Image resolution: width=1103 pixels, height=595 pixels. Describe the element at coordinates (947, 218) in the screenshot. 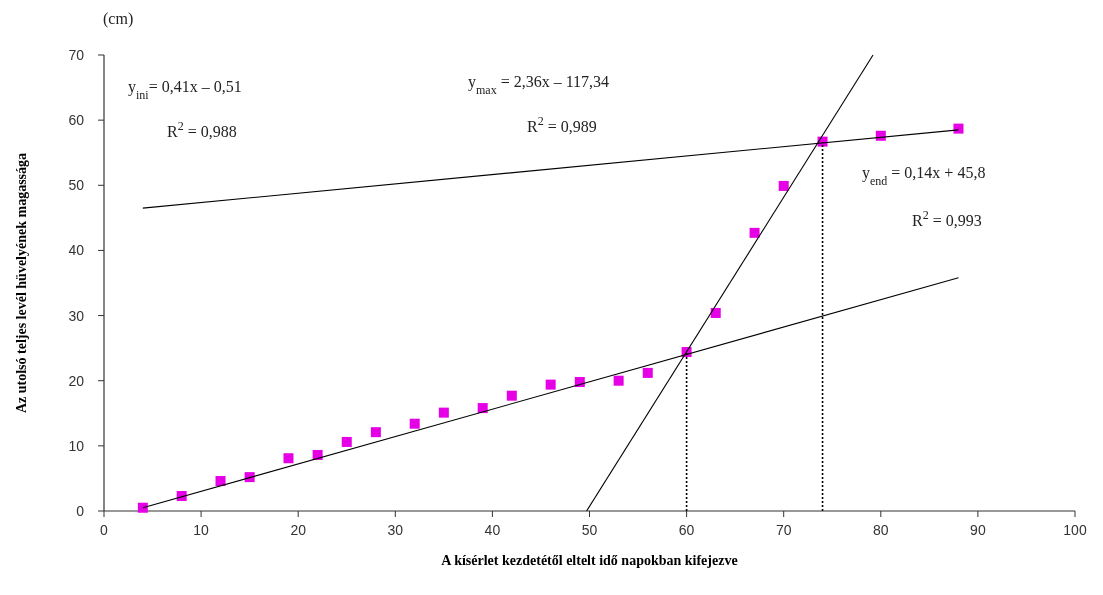

I see `annotation: R$^{2}$ = 0,993` at that location.